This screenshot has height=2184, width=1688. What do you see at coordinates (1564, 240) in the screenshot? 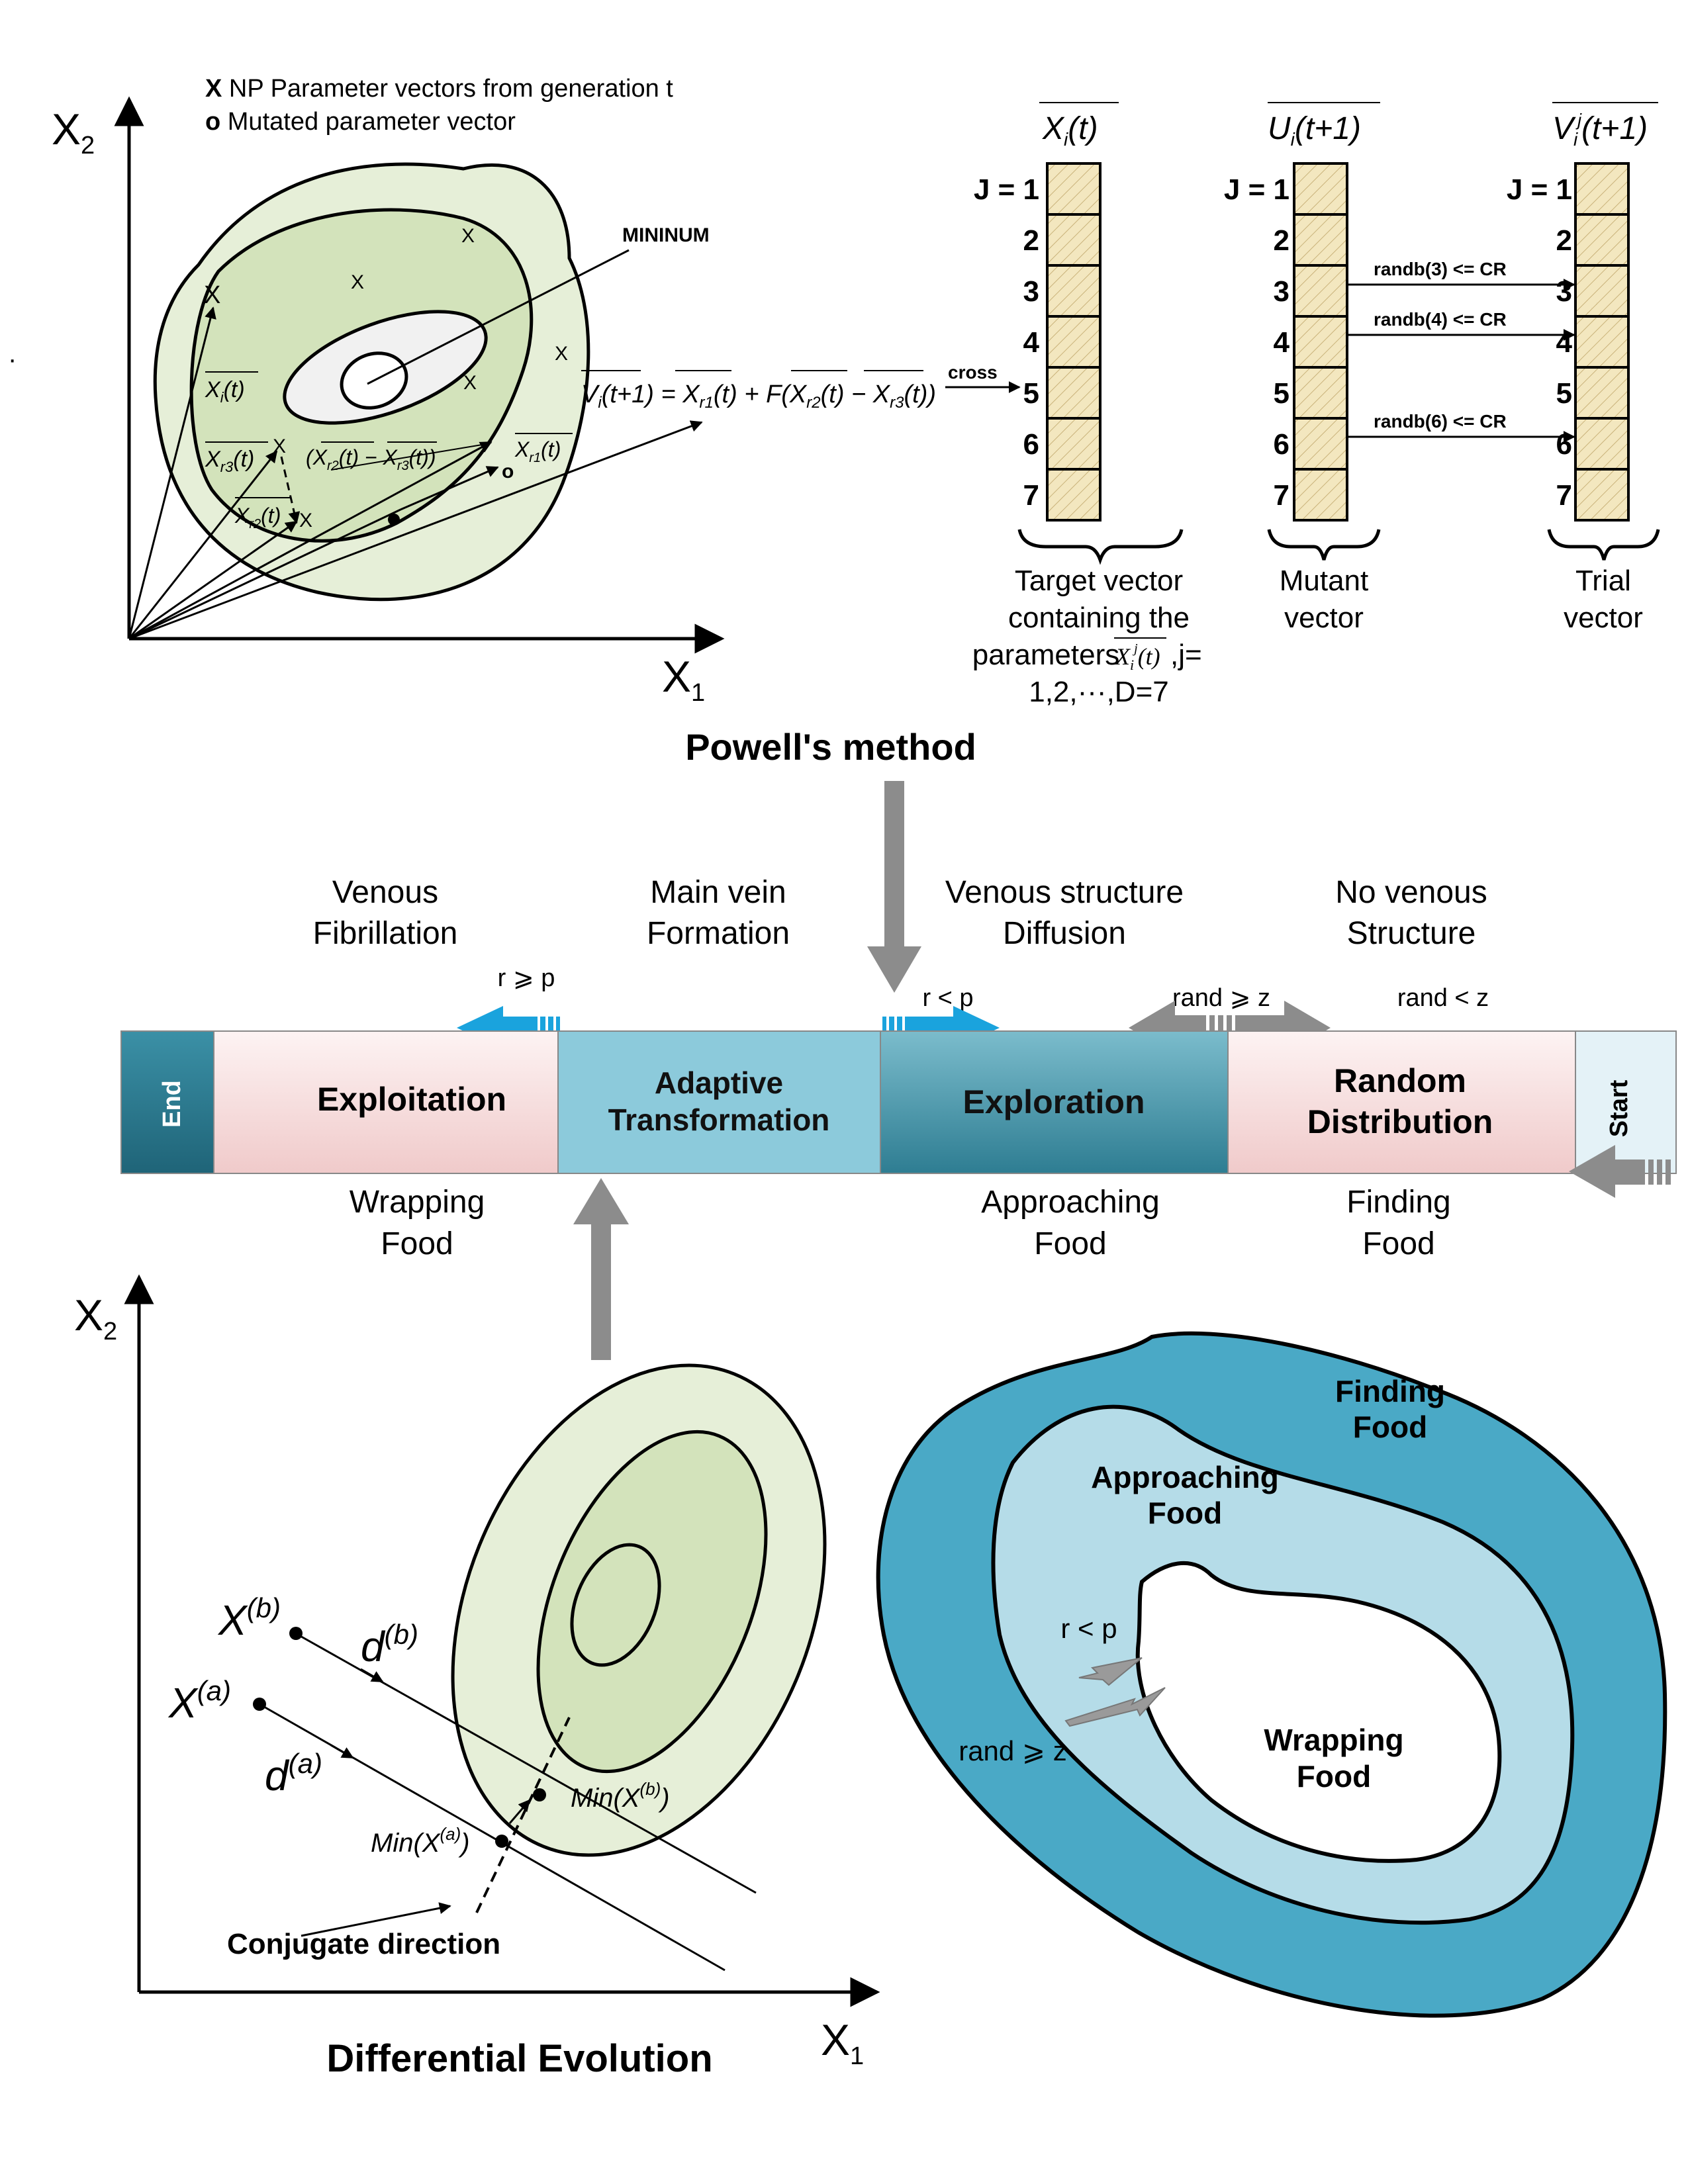
I see `trial-vector-row-label: 2` at bounding box center [1564, 240].